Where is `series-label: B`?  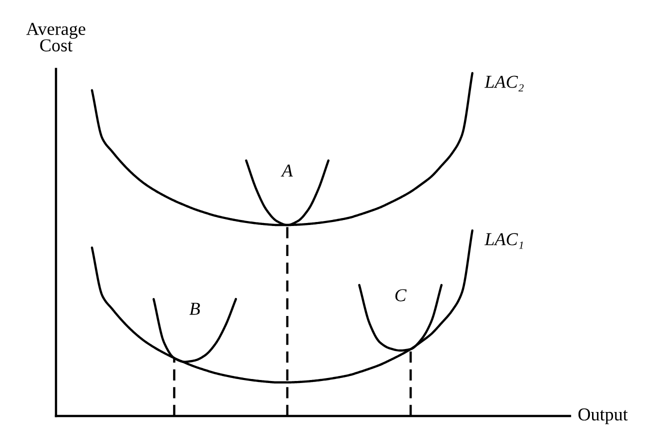
series-label: B is located at coordinates (194, 308).